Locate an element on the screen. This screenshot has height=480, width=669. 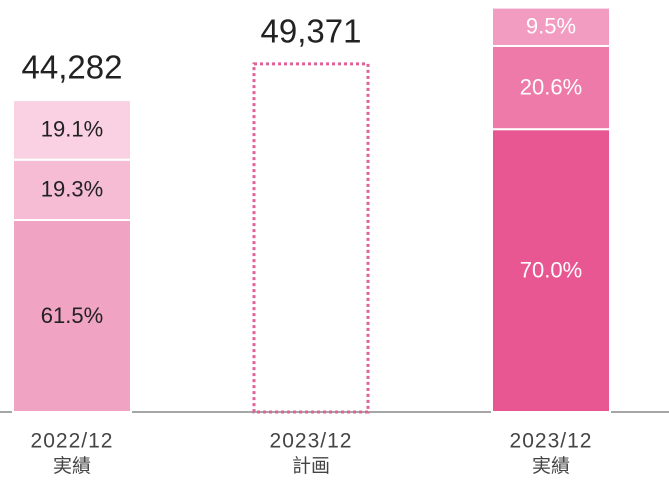
x-tick-label: 2022/12 is located at coordinates (72, 441).